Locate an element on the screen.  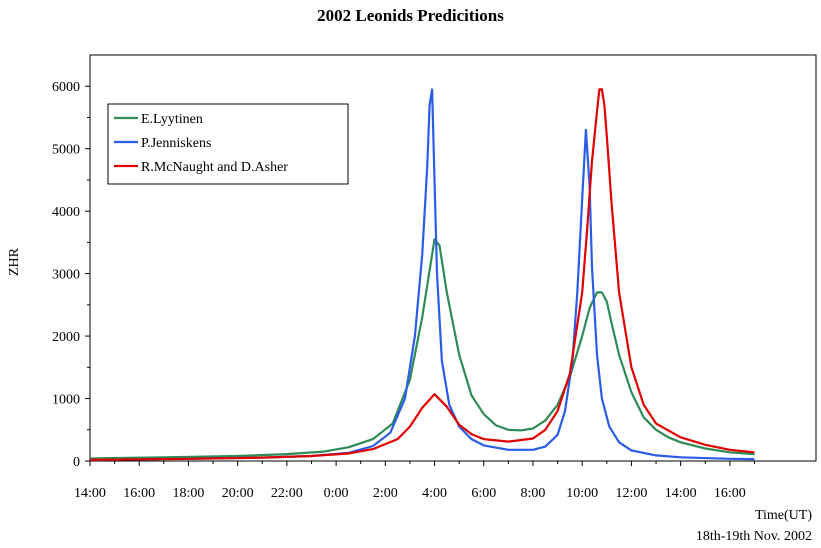
legend-label: R.McNaught and D.Asher is located at coordinates (214, 167).